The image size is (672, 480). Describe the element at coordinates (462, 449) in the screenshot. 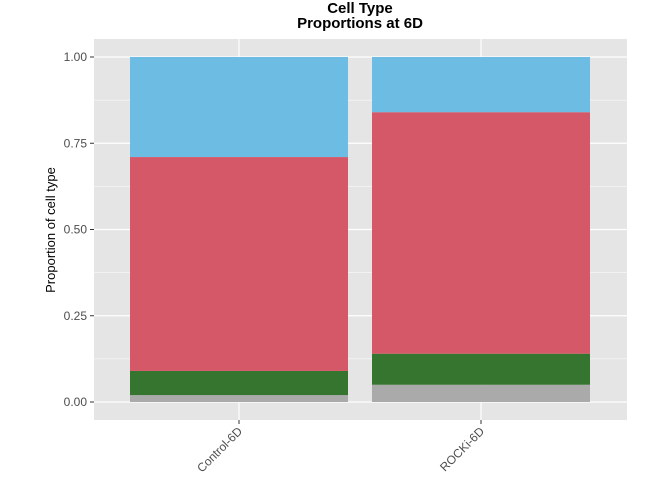

I see `x-tick-label: ROCKi-6D` at that location.